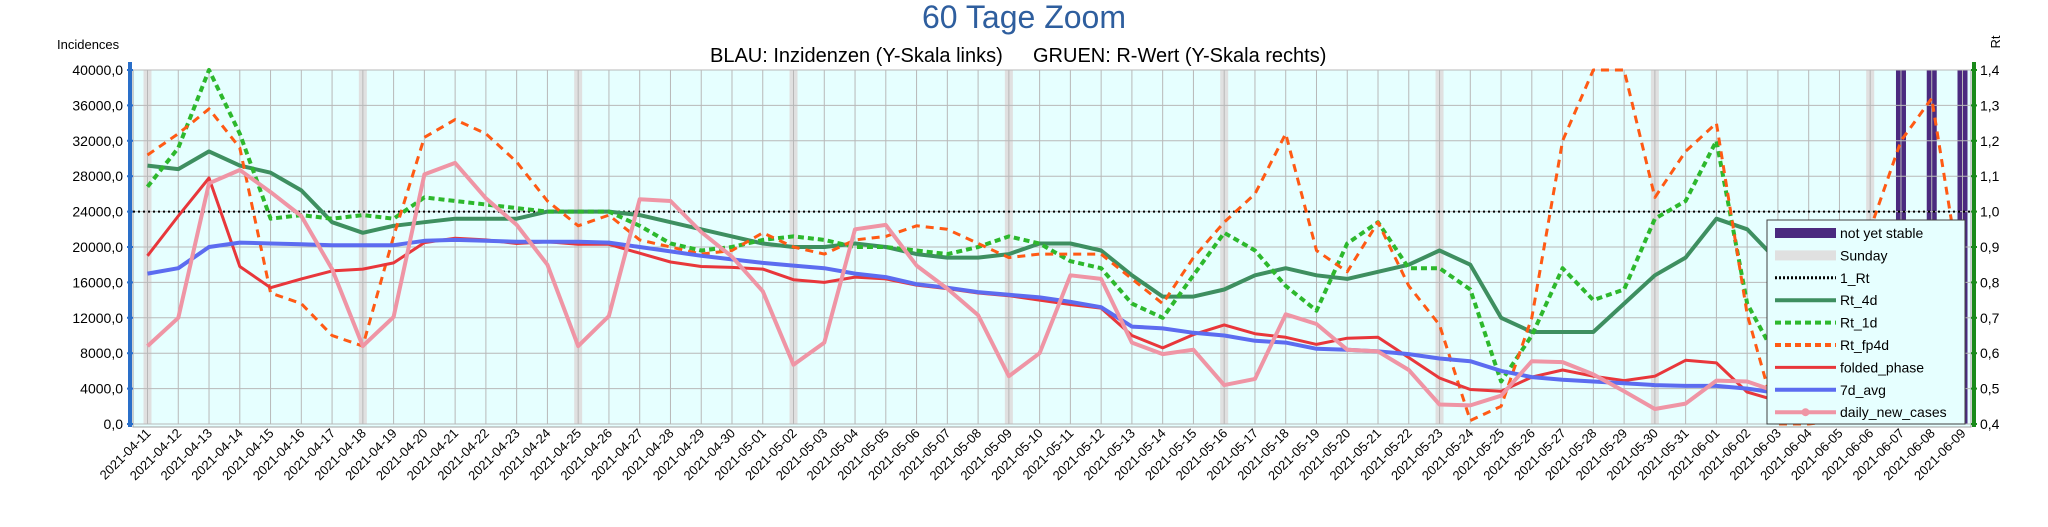 Image resolution: width=2048 pixels, height=527 pixels. What do you see at coordinates (97, 282) in the screenshot?
I see `y-tick-label-left: 16000,0` at bounding box center [97, 282].